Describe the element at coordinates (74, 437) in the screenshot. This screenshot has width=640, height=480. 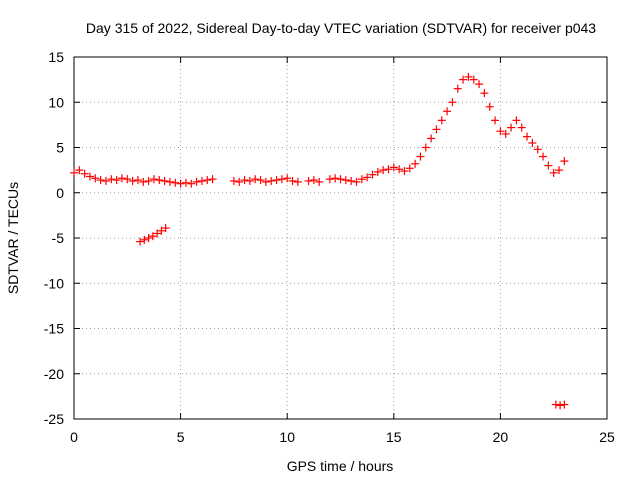
I see `x-tick-label: 0` at that location.